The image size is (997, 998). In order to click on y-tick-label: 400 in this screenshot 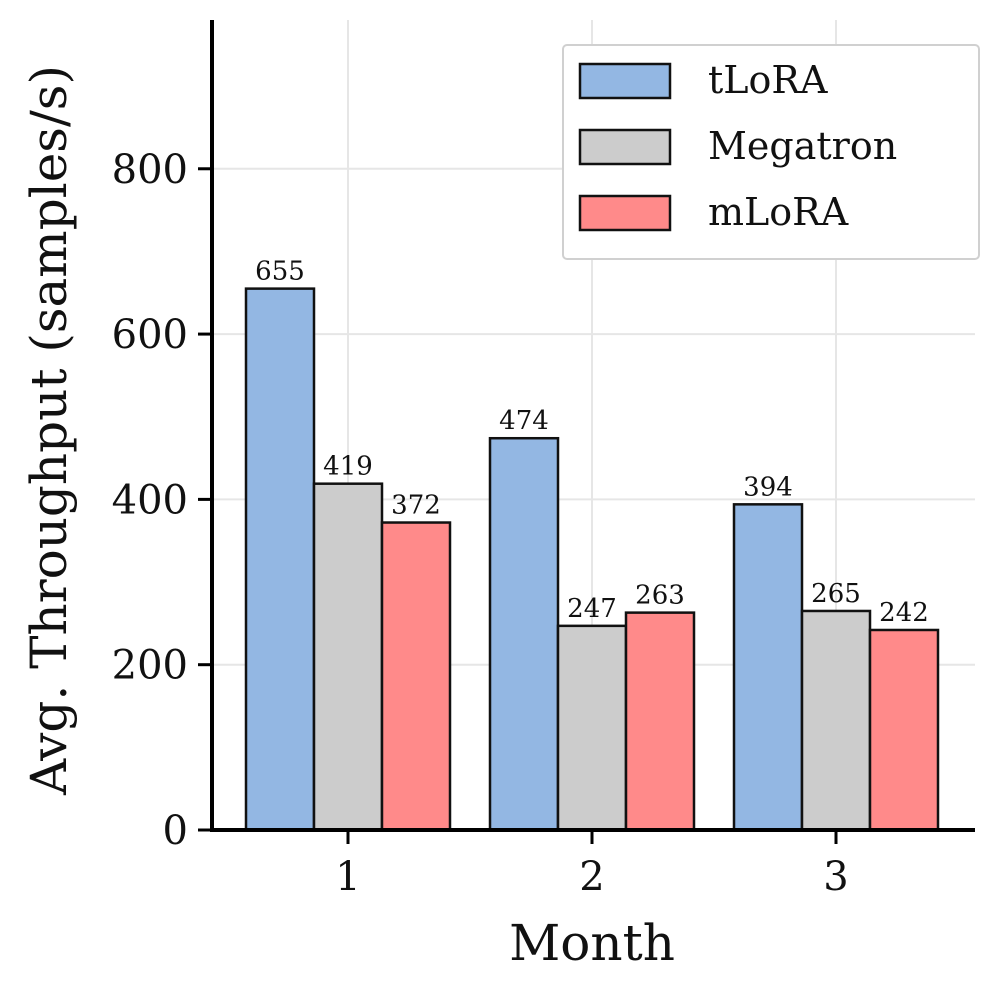, I will do `click(150, 500)`.